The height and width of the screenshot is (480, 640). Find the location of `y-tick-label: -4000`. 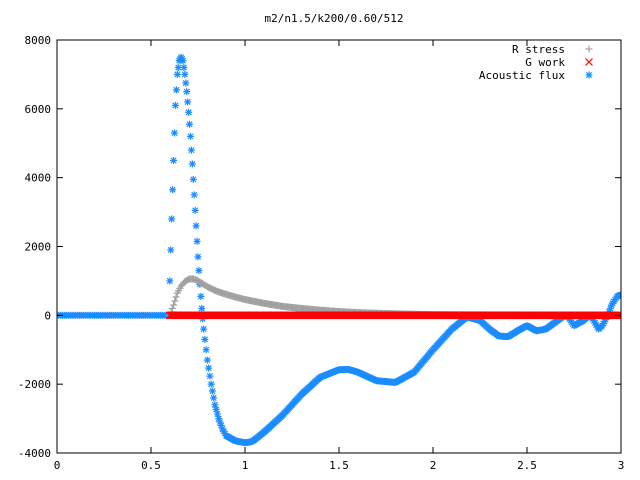

y-tick-label: -4000 is located at coordinates (34, 453).